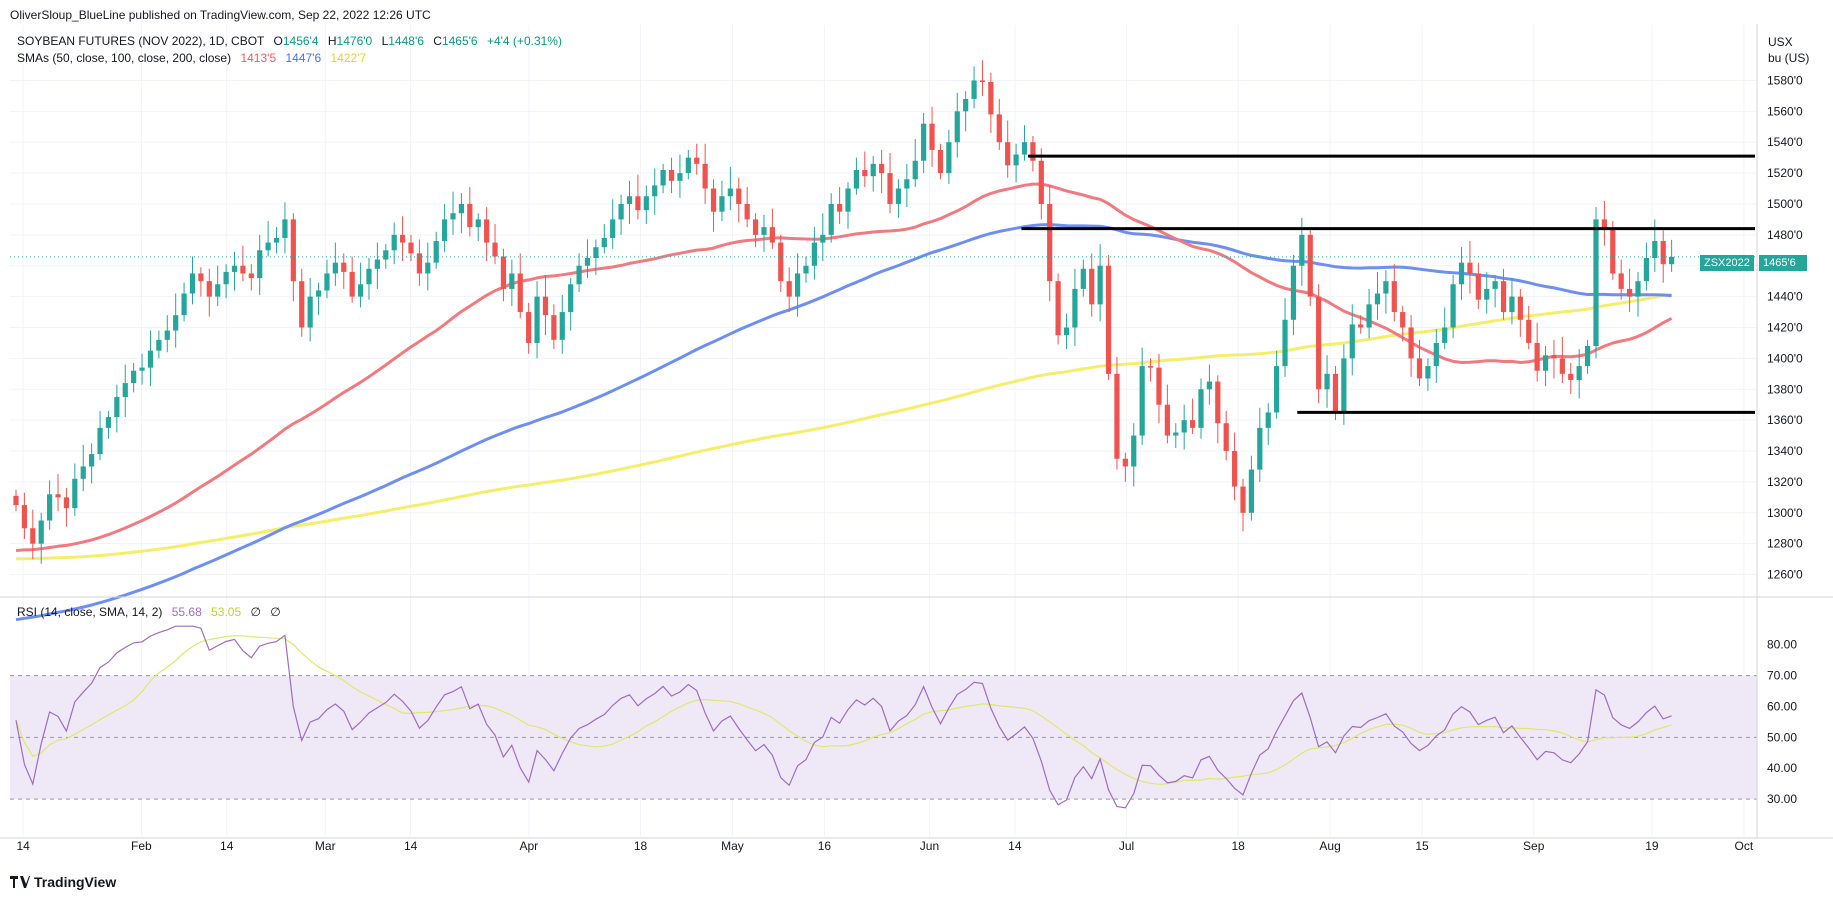 This screenshot has width=1833, height=899. Describe the element at coordinates (524, 41) in the screenshot. I see `change-value: +4'4 (+0.31%)` at that location.